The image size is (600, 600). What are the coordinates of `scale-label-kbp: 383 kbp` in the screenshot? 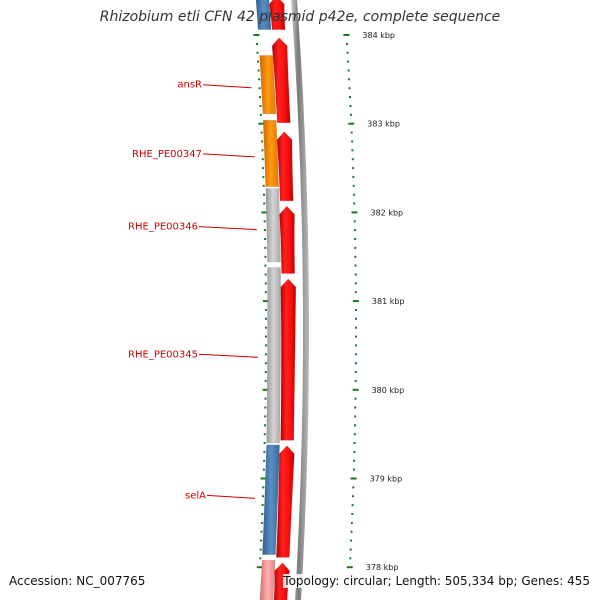 It's located at (383, 124).